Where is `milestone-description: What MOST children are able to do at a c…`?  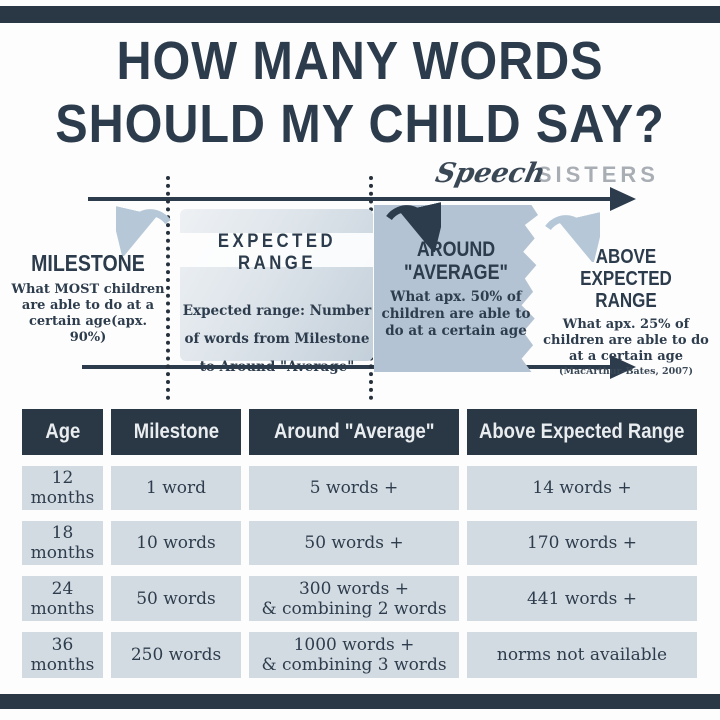
milestone-description: What MOST children are able to do at a c… is located at coordinates (88, 313).